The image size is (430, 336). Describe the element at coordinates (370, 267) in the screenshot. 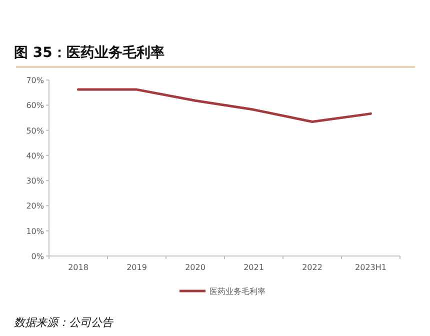

I see `x-tick-label: 2023H1` at that location.